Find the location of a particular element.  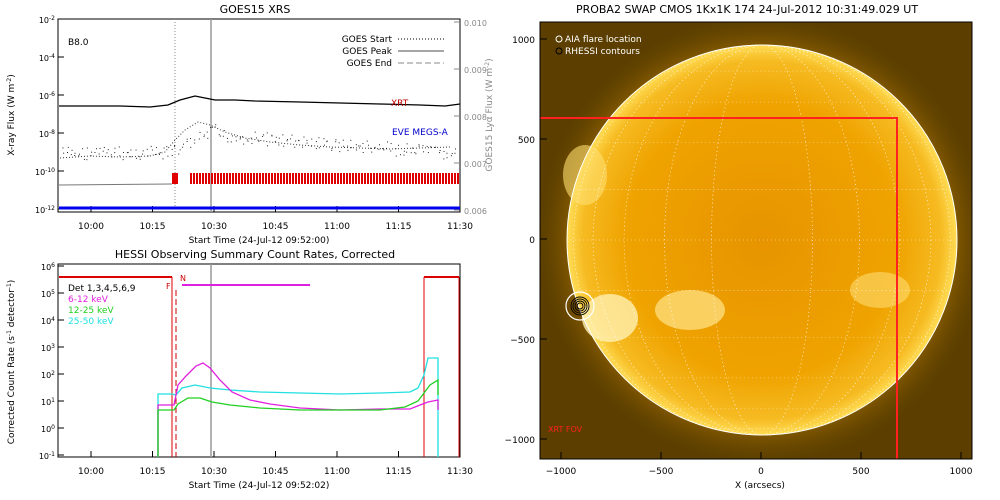

goes-xrt-observations is located at coordinates (324, 178).